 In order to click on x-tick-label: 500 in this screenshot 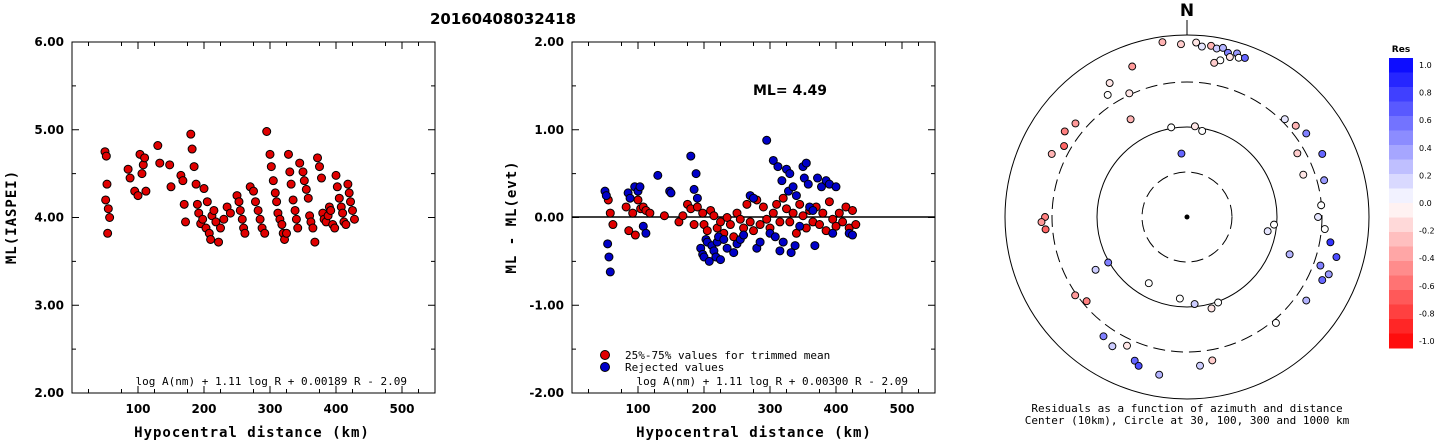, I will do `click(401, 409)`.